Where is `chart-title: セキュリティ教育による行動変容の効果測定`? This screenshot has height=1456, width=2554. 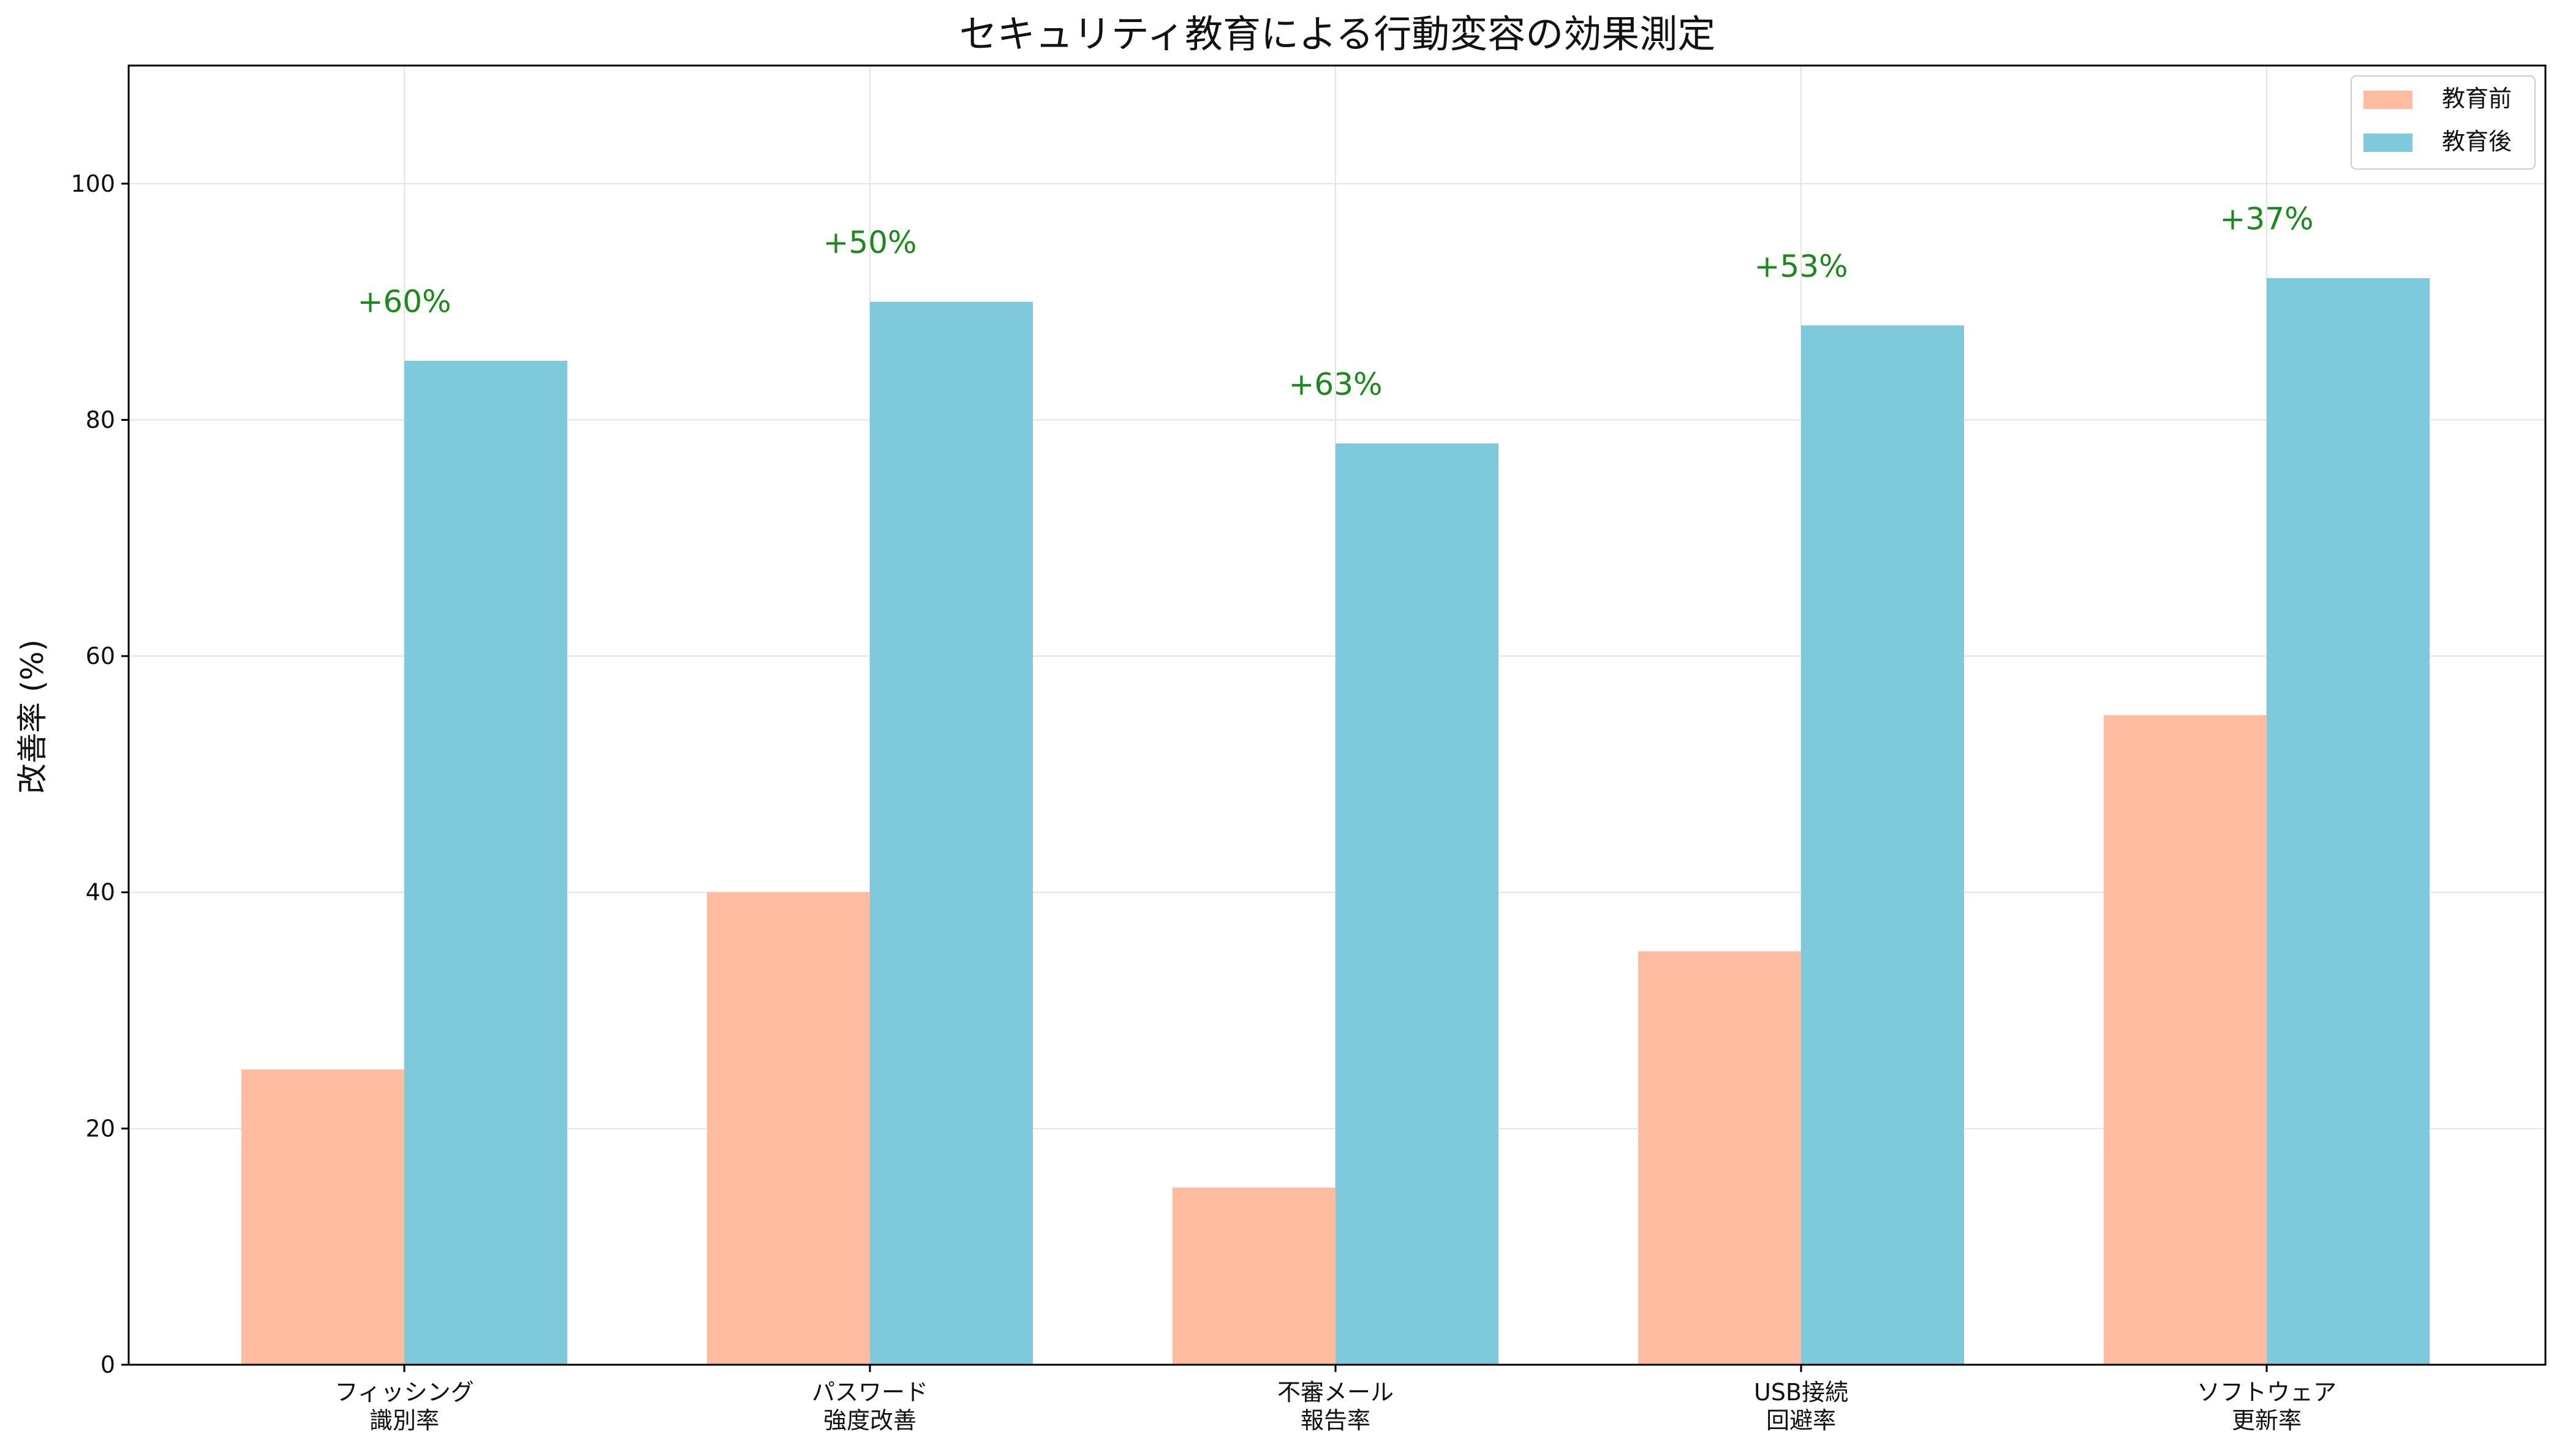 chart-title: セキュリティ教育による行動変容の効果測定 is located at coordinates (1337, 34).